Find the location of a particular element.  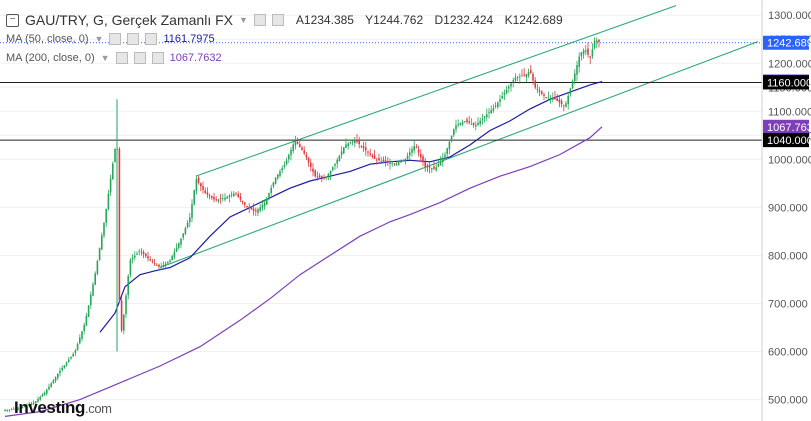

y-tick-label: 600.000 is located at coordinates (788, 353).